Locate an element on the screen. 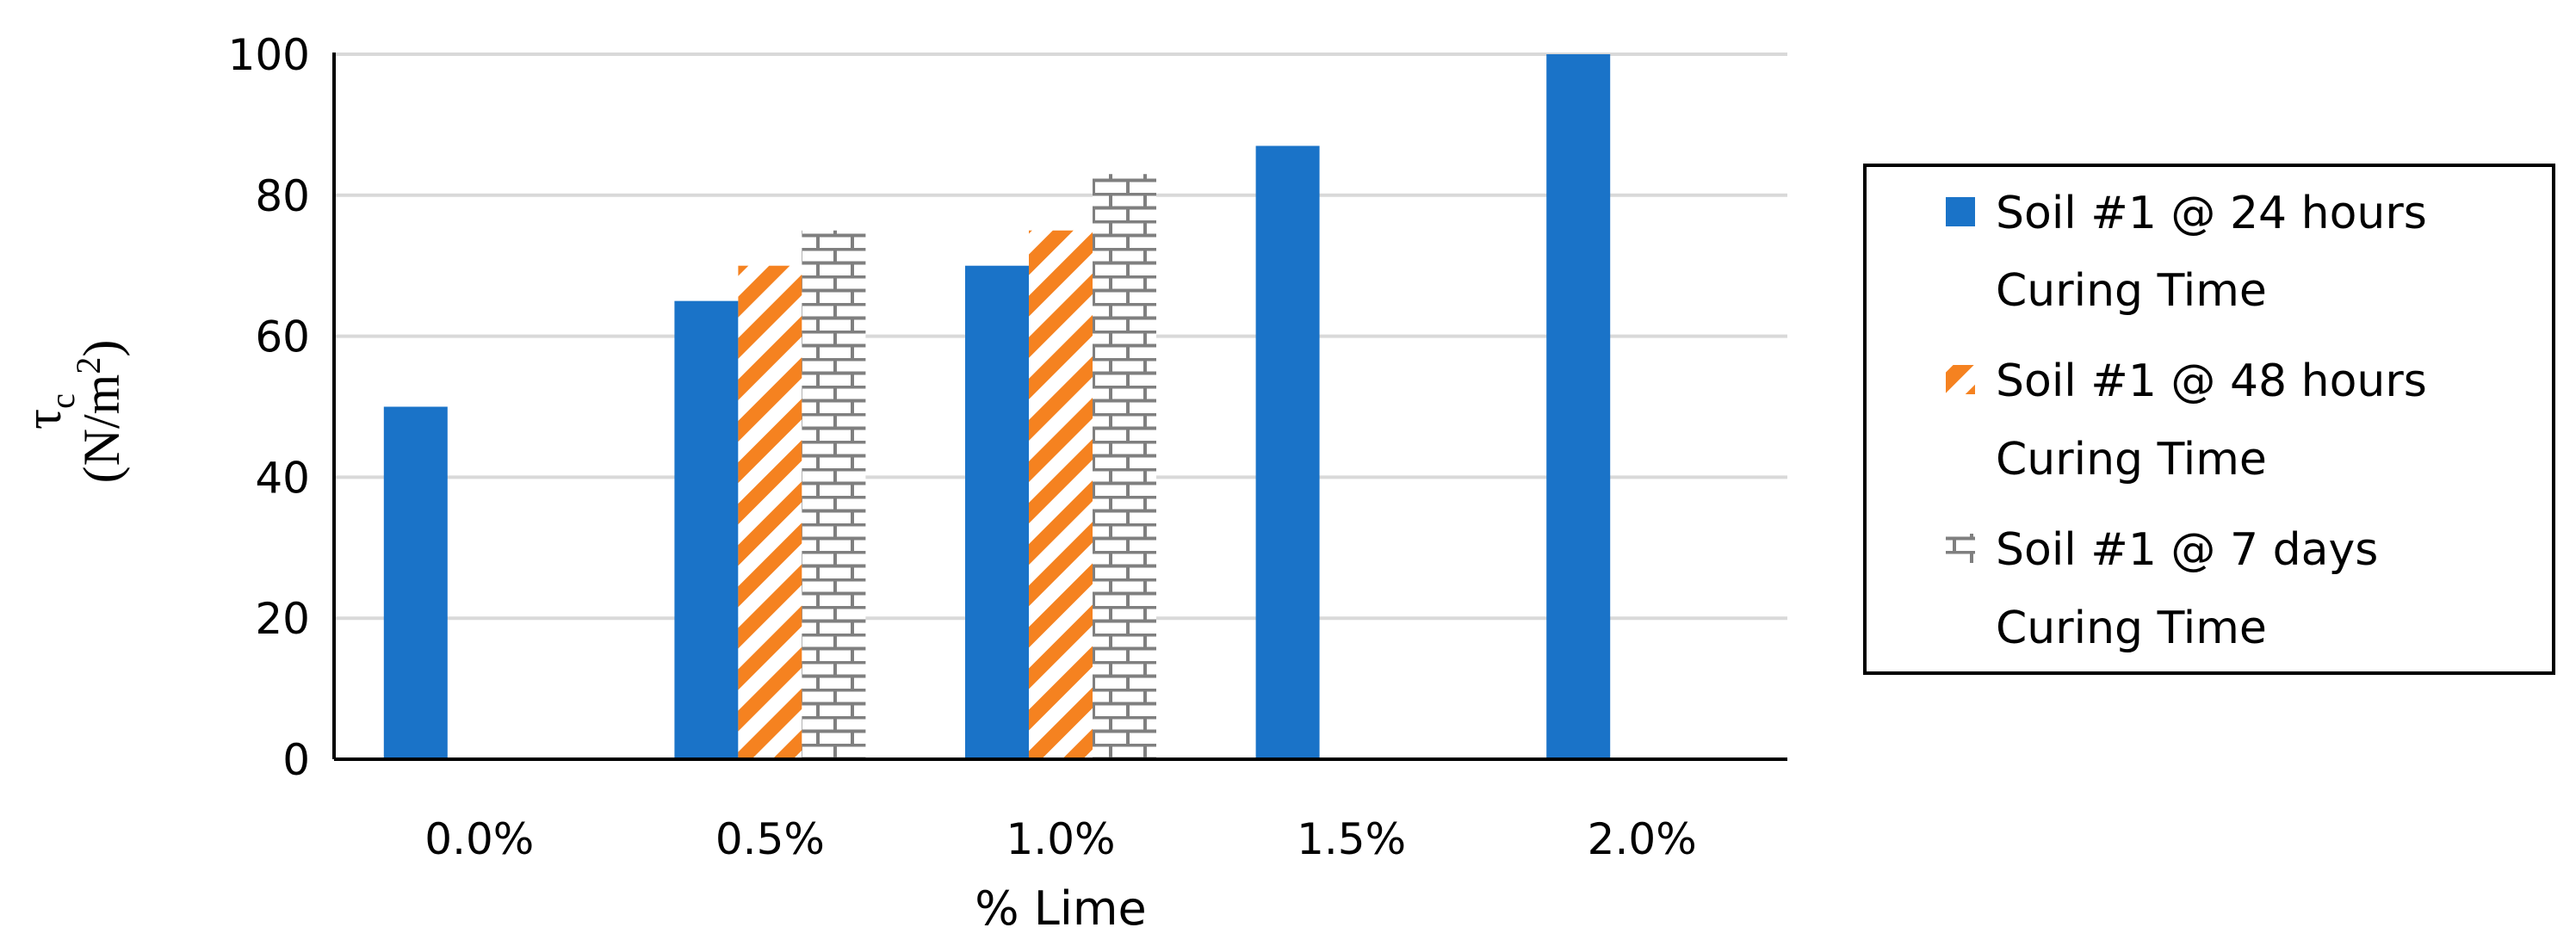  y-tick-labels: 0 20 40 60 80 100 is located at coordinates (269, 407).